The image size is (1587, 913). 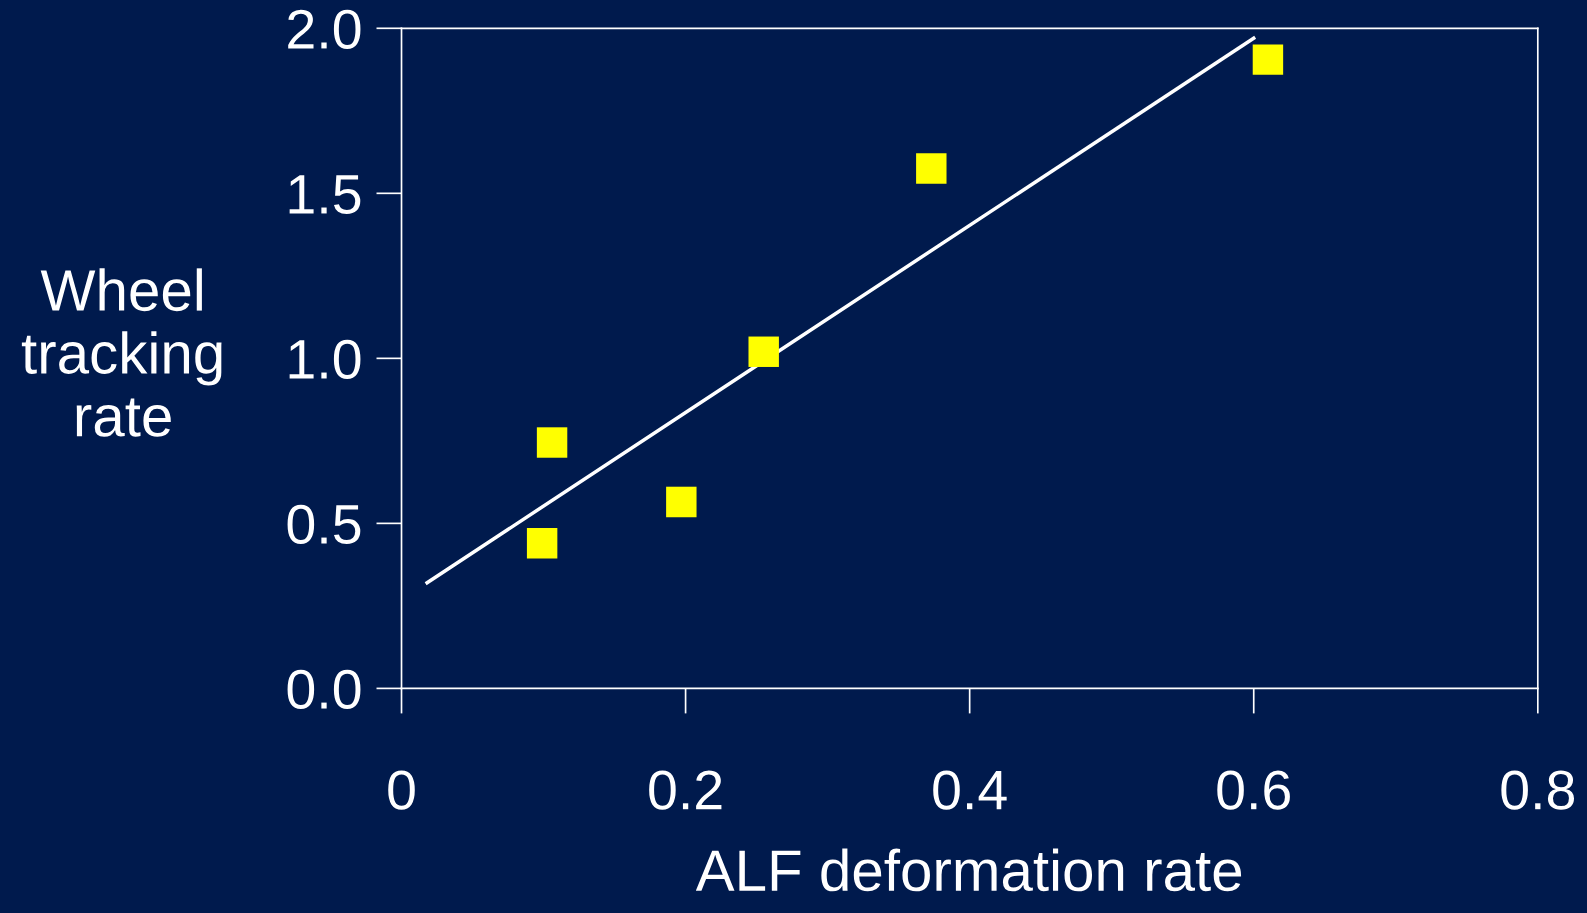 What do you see at coordinates (1253, 790) in the screenshot?
I see `x-tick-label: 0.6` at bounding box center [1253, 790].